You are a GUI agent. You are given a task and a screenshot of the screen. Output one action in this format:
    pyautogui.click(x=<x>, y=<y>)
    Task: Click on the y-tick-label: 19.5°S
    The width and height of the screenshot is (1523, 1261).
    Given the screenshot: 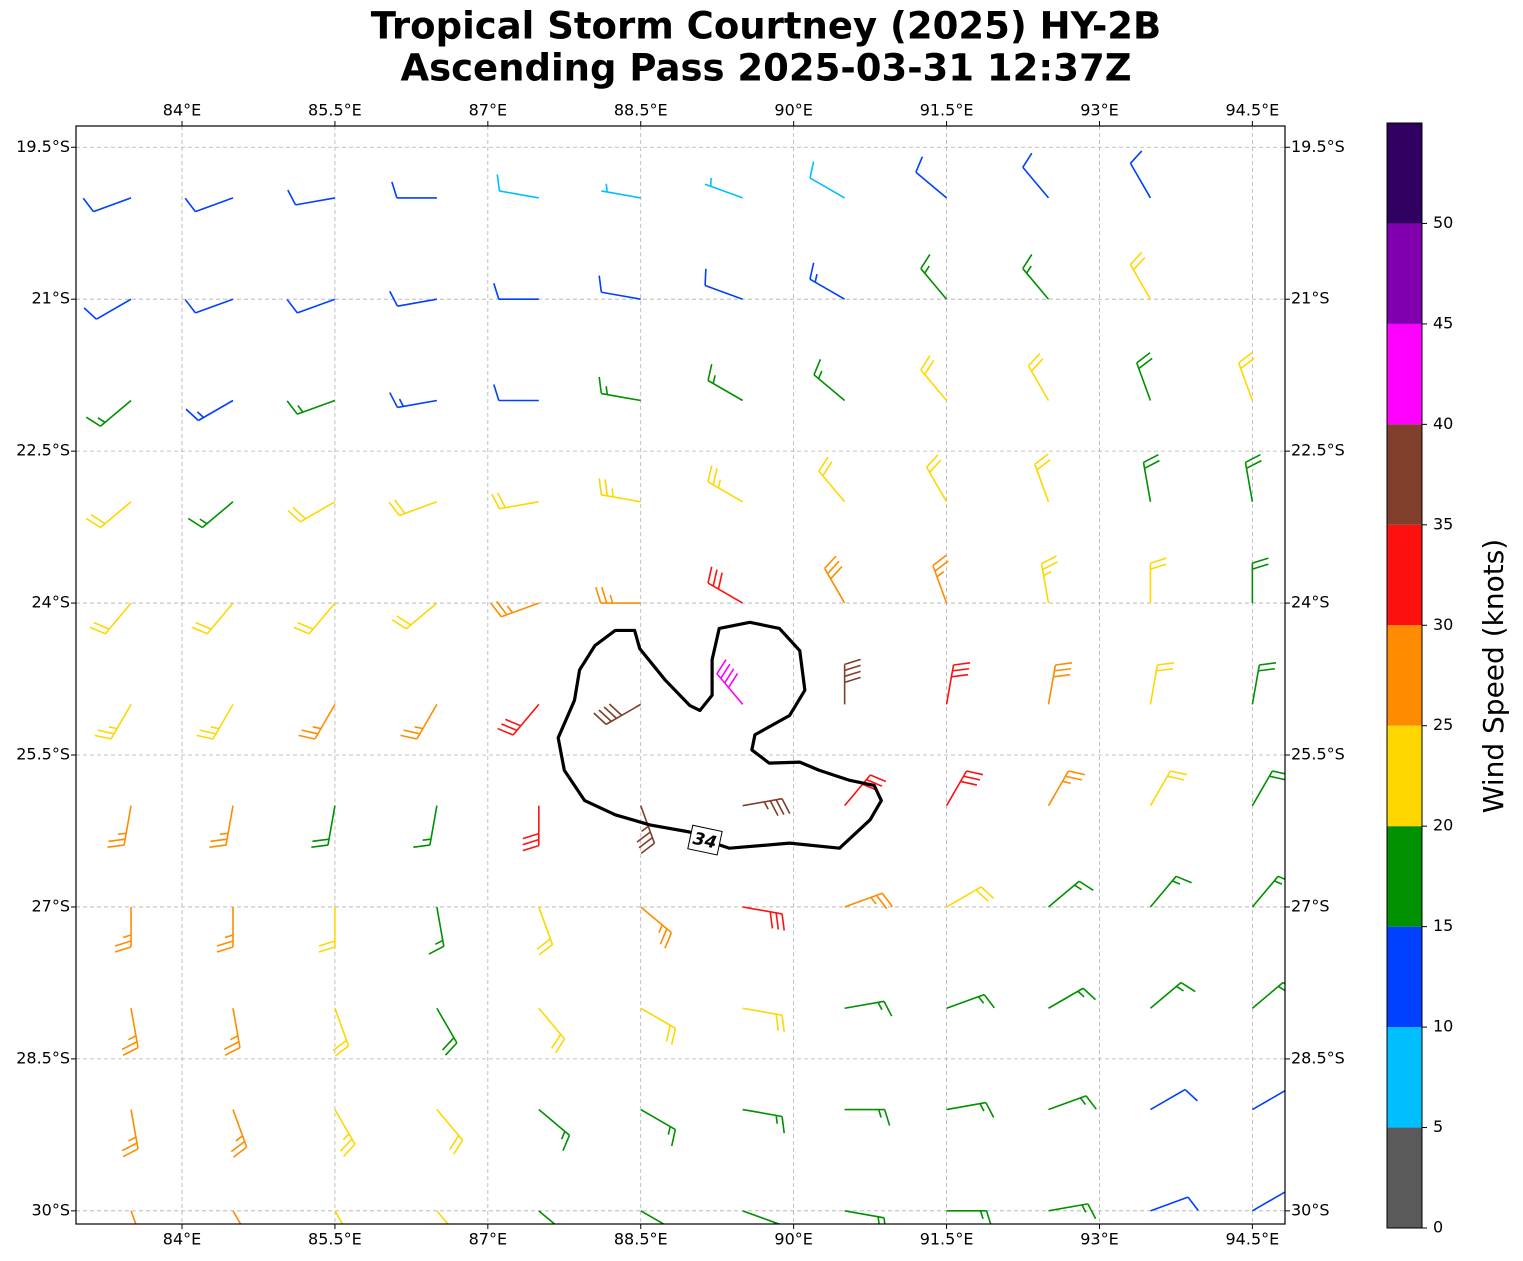 What is the action you would take?
    pyautogui.click(x=43, y=146)
    